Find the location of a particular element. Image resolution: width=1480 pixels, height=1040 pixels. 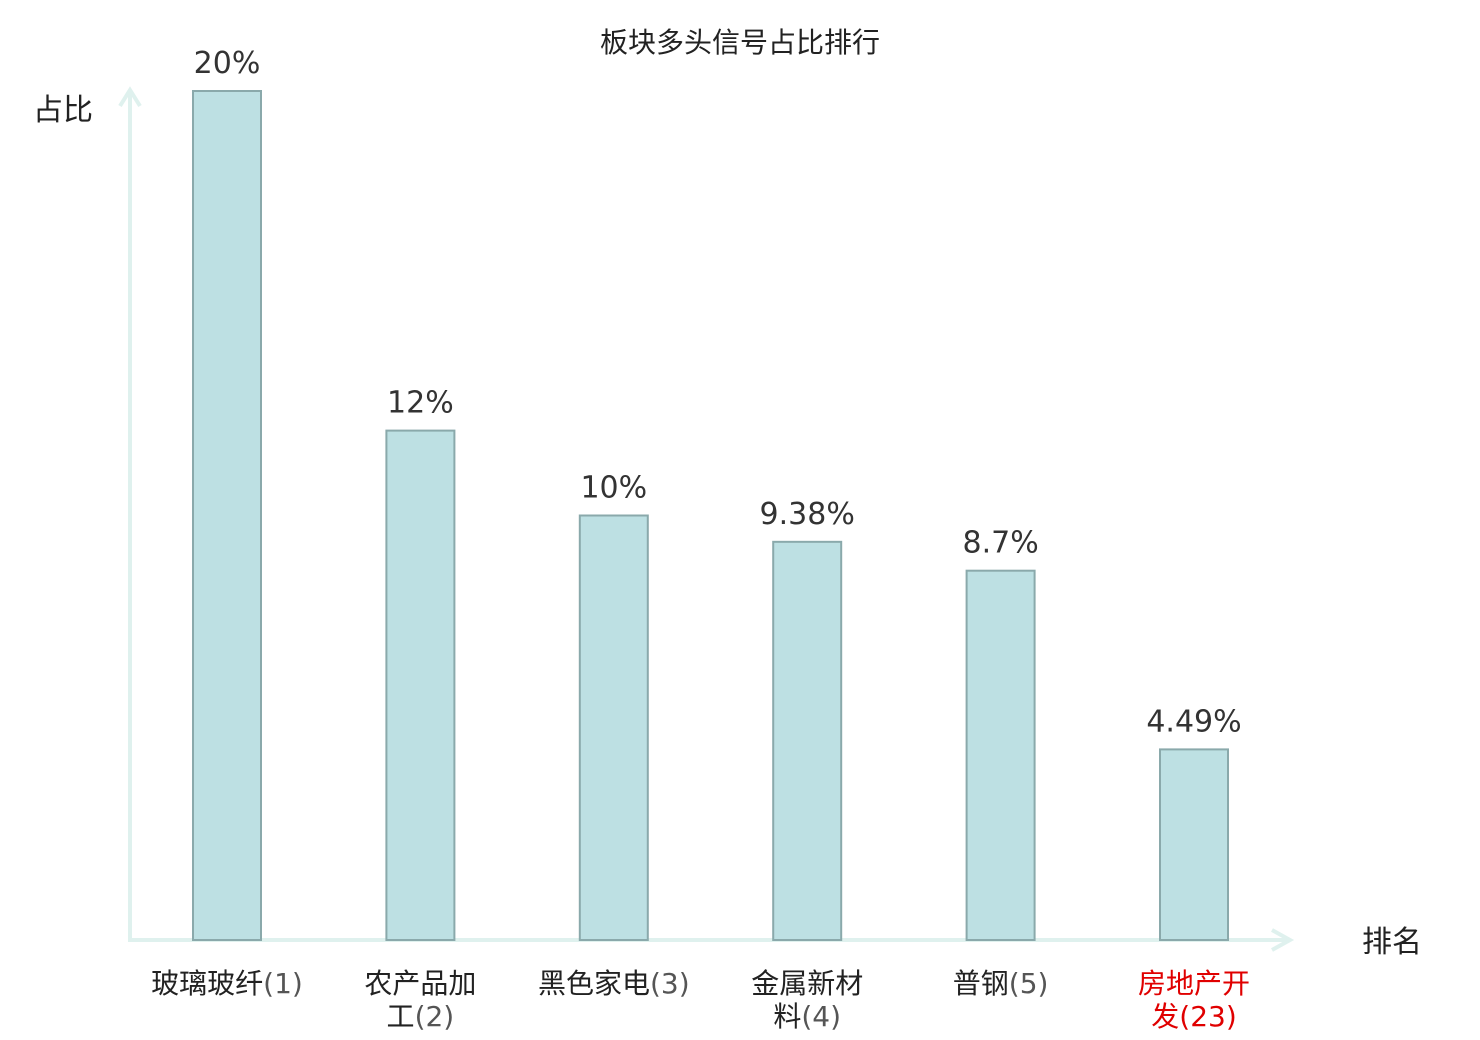

category-rank: (5) is located at coordinates (1029, 983).